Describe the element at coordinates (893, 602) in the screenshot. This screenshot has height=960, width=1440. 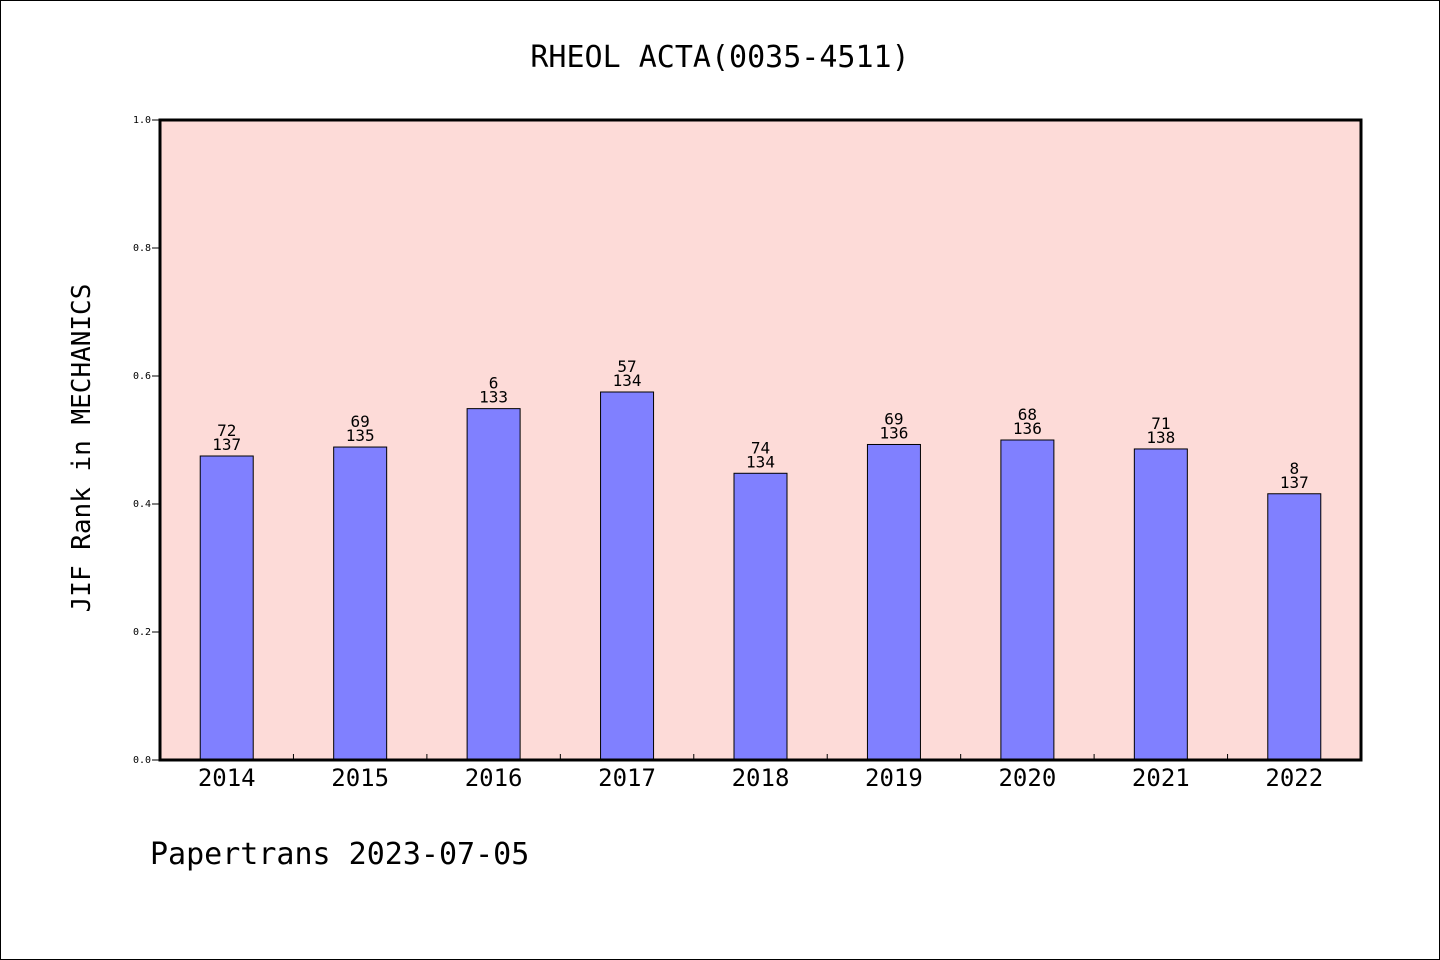
I see `bar-2019` at that location.